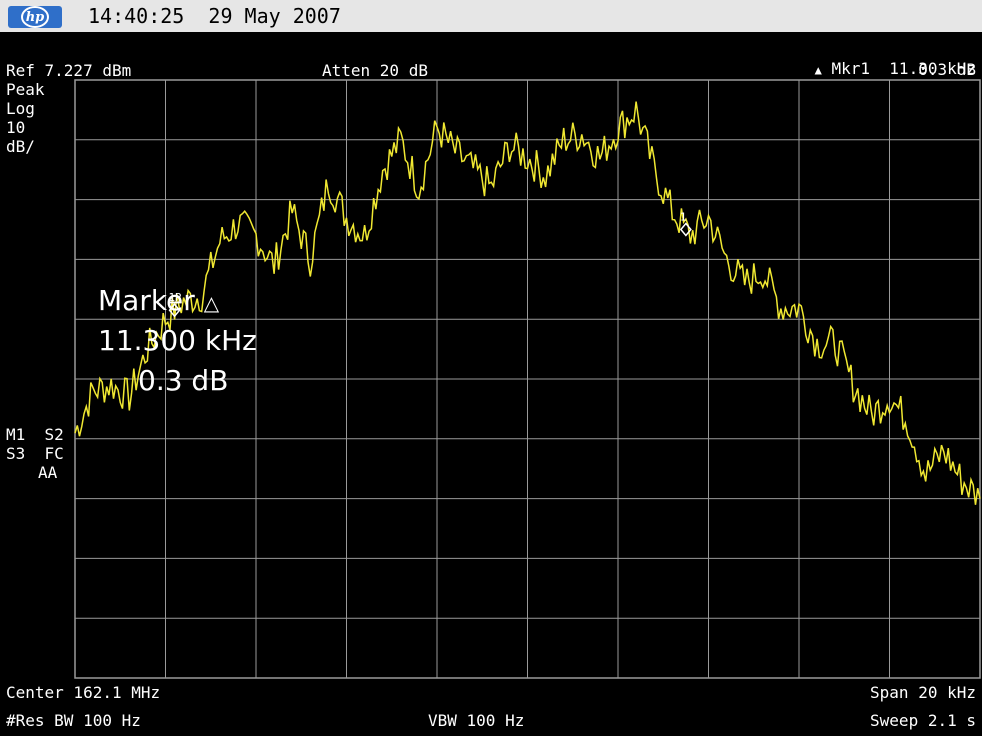 The image size is (982, 736). Describe the element at coordinates (35, 434) in the screenshot. I see `status-line-1: M1 S2` at that location.